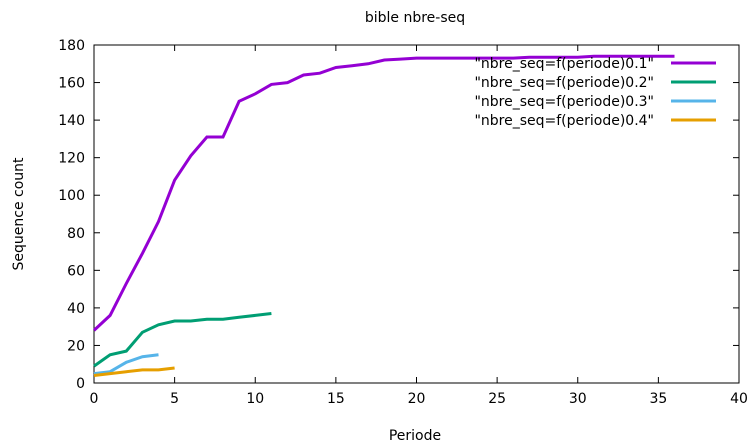 This screenshot has height=447, width=753. I want to click on legend-label-1: "nbre_seq=f(periode)0.1", so click(564, 64).